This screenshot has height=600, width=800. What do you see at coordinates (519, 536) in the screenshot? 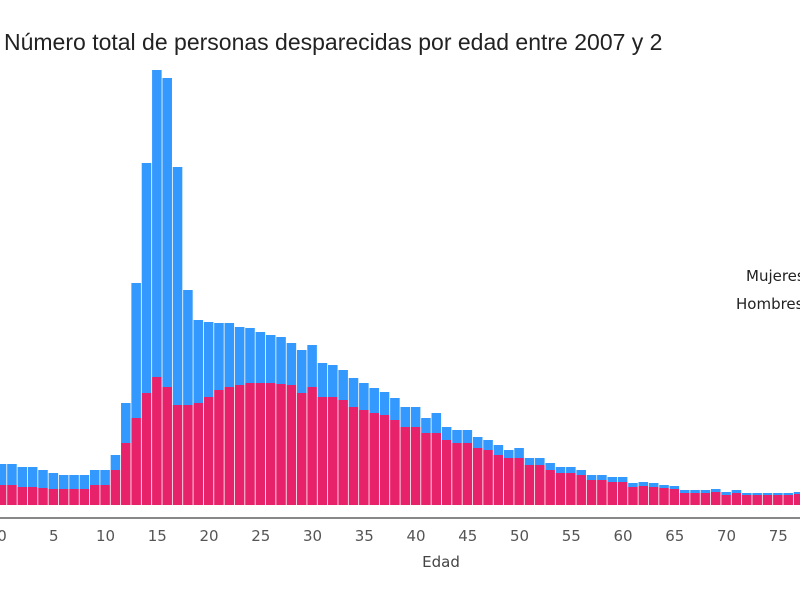
I see `x-tick-label: 50` at bounding box center [519, 536].